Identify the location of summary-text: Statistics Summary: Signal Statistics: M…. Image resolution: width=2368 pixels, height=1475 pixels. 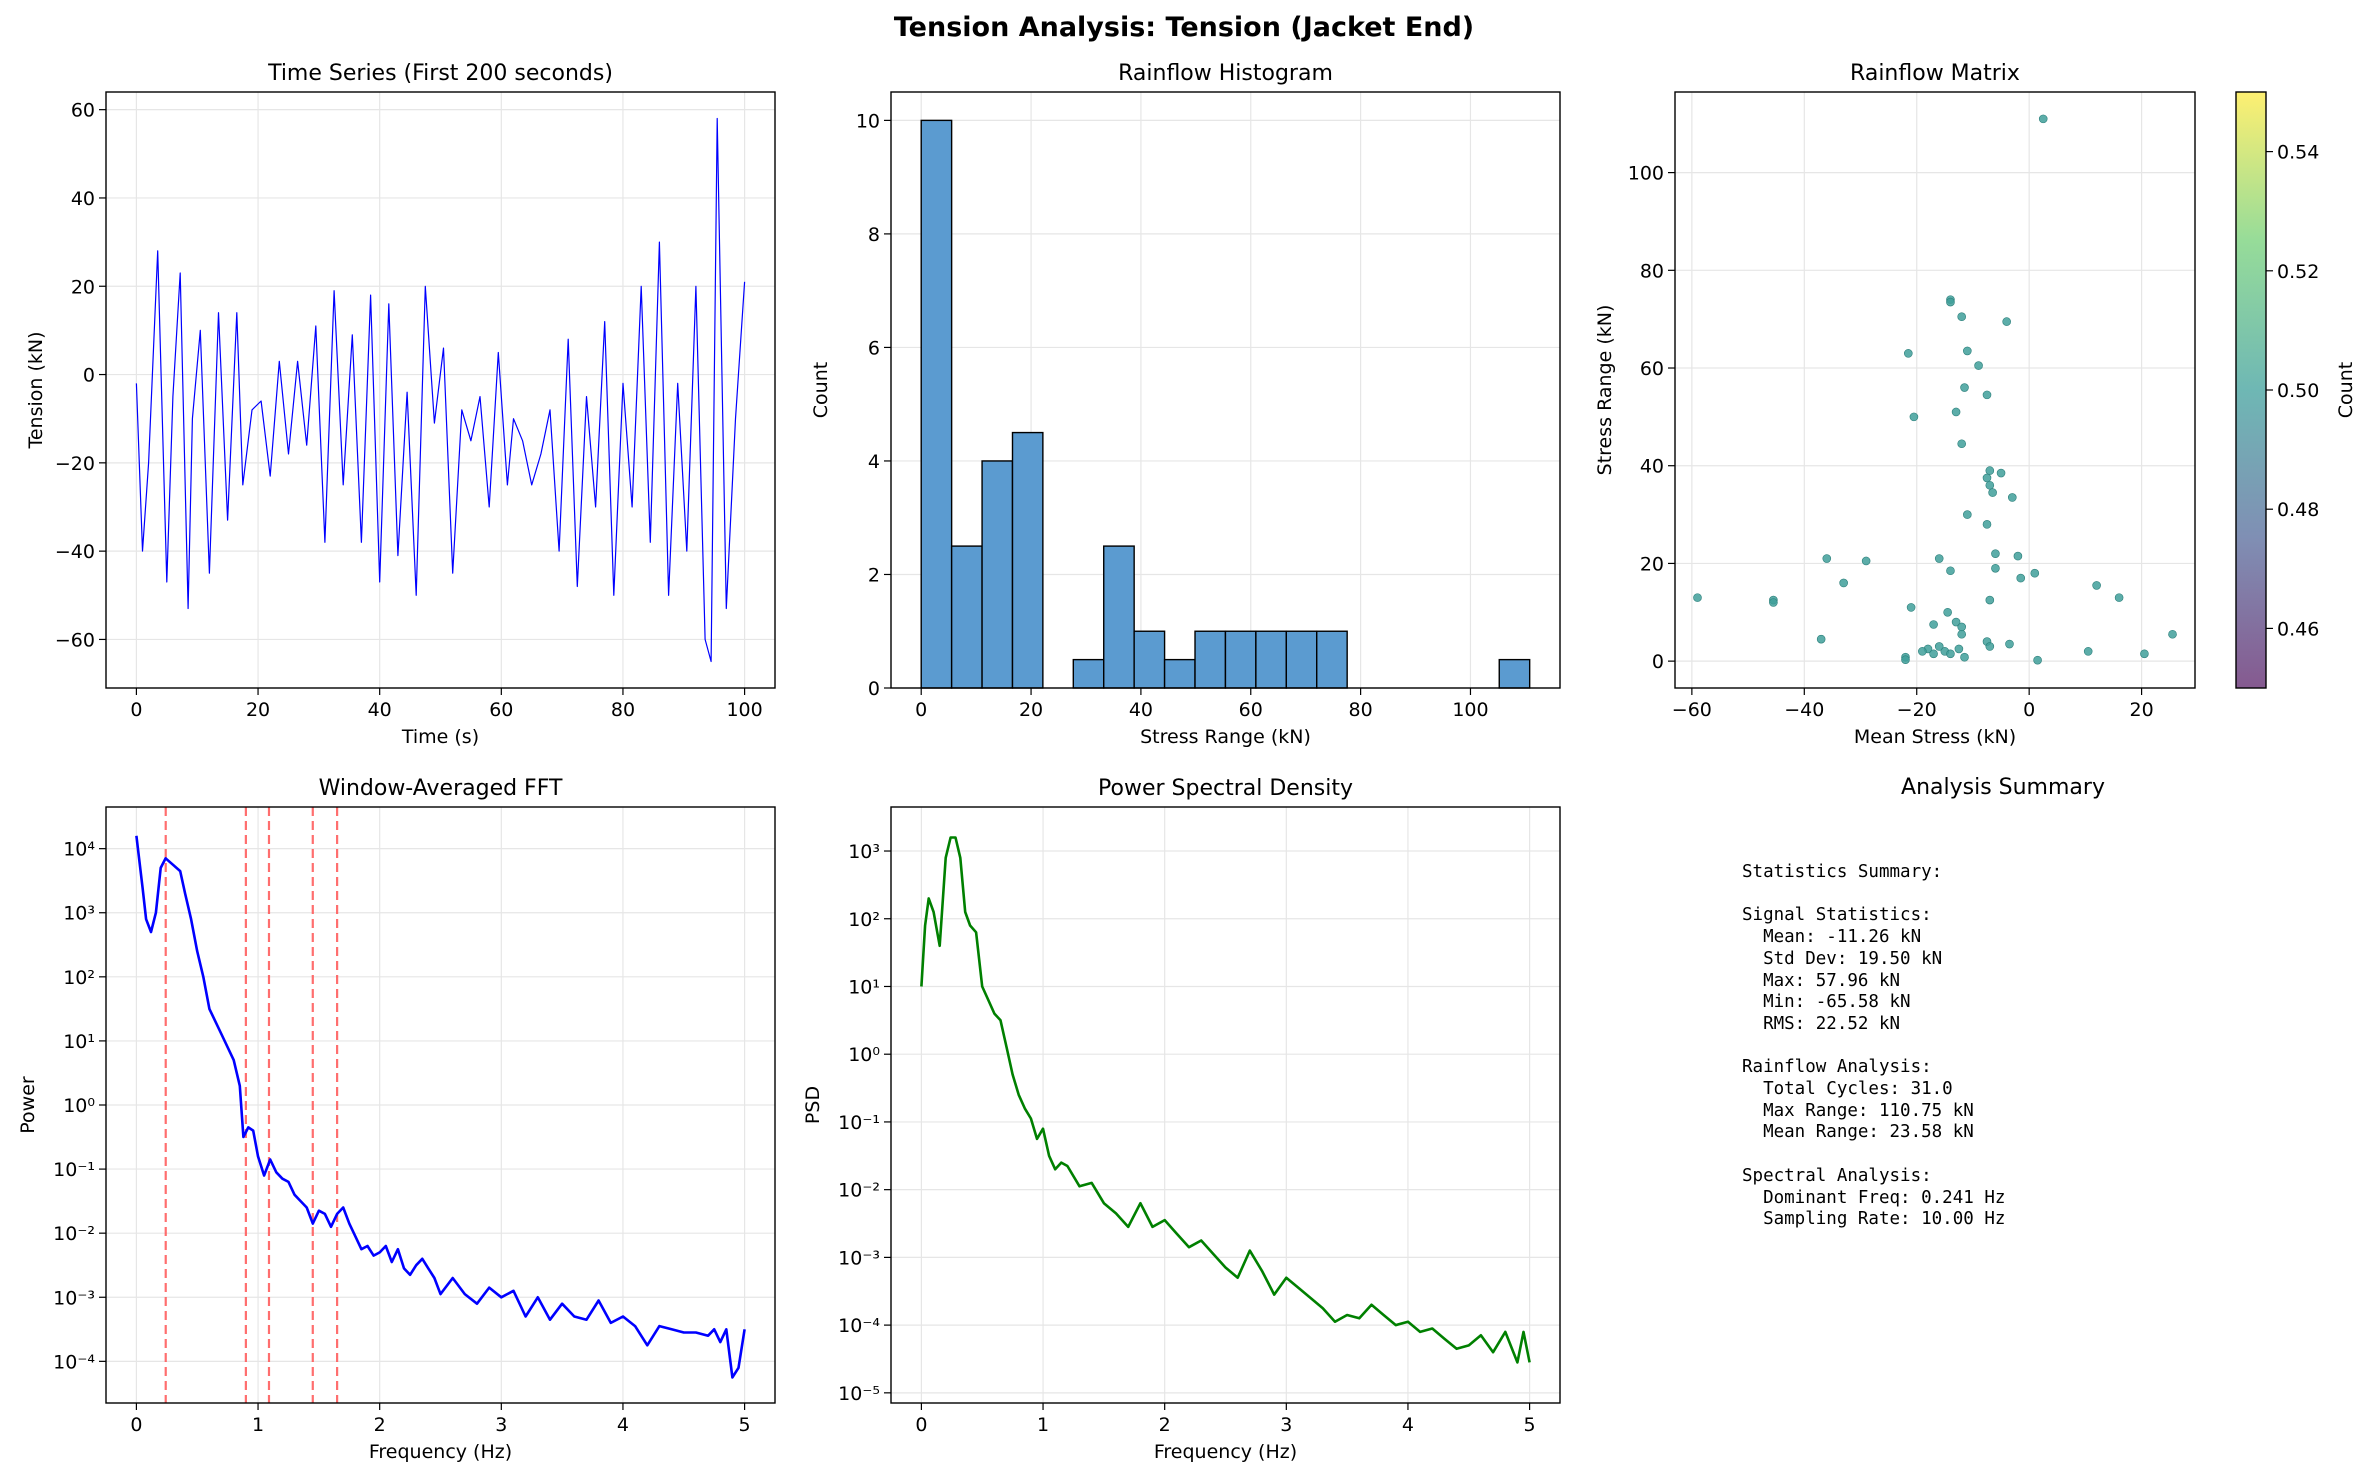
(1874, 1046).